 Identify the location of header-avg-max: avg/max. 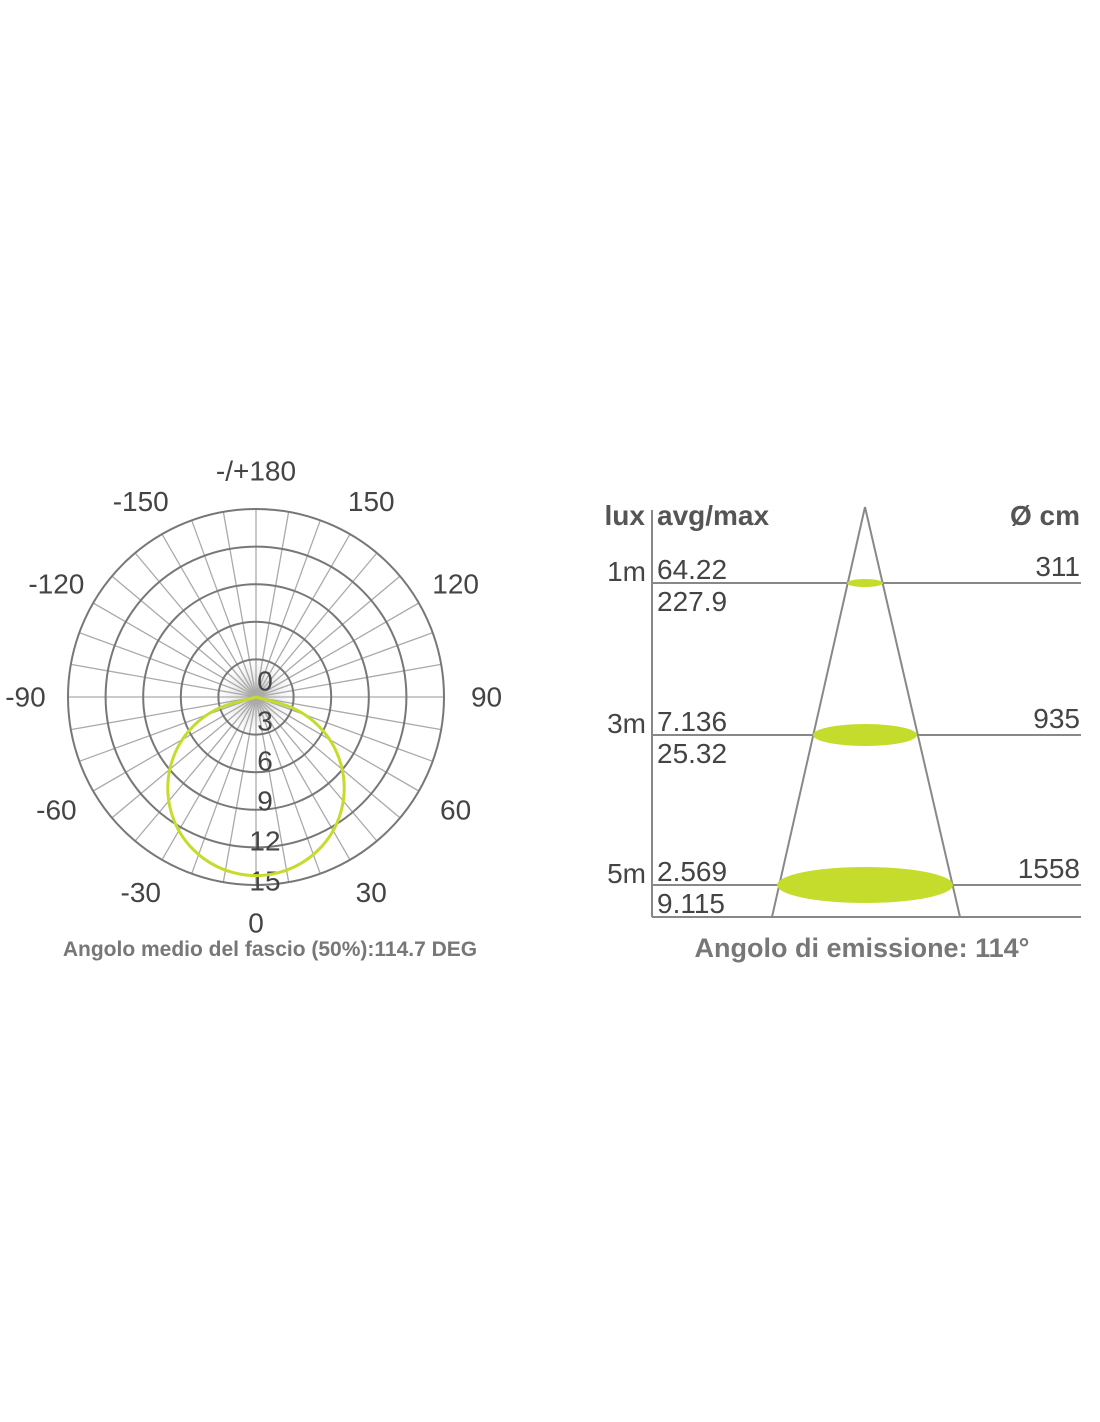
(713, 515).